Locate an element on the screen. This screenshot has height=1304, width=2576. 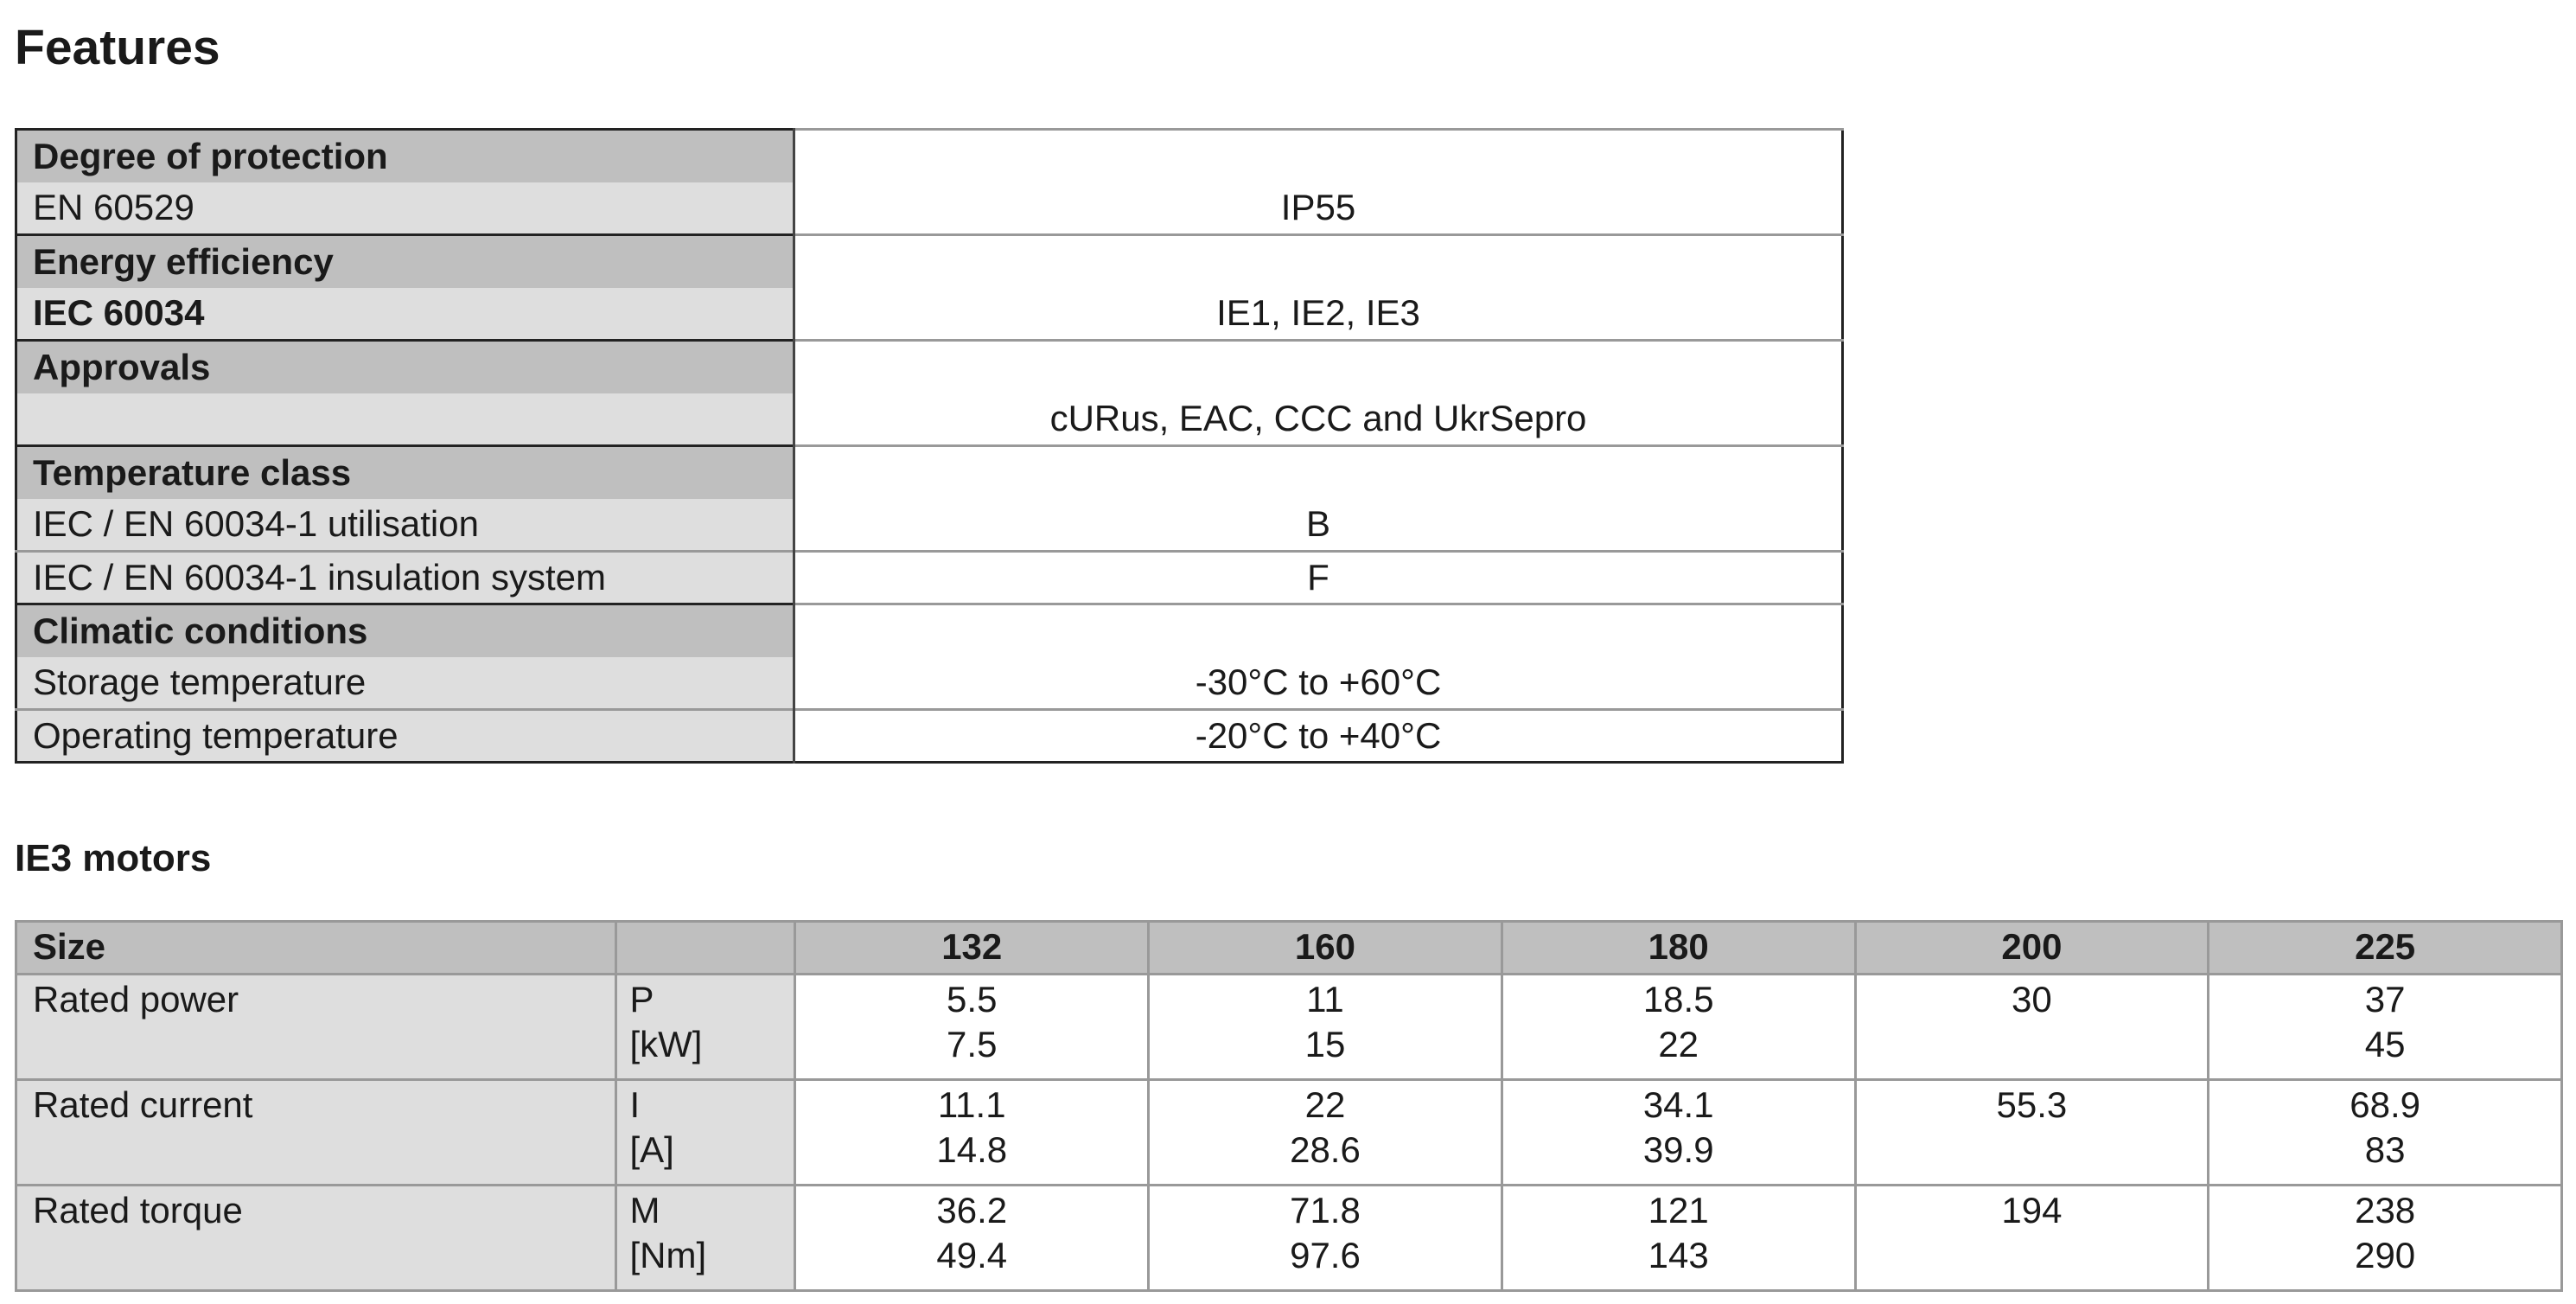
header-row: Size 132 160 180 200 225 is located at coordinates (1288, 947).